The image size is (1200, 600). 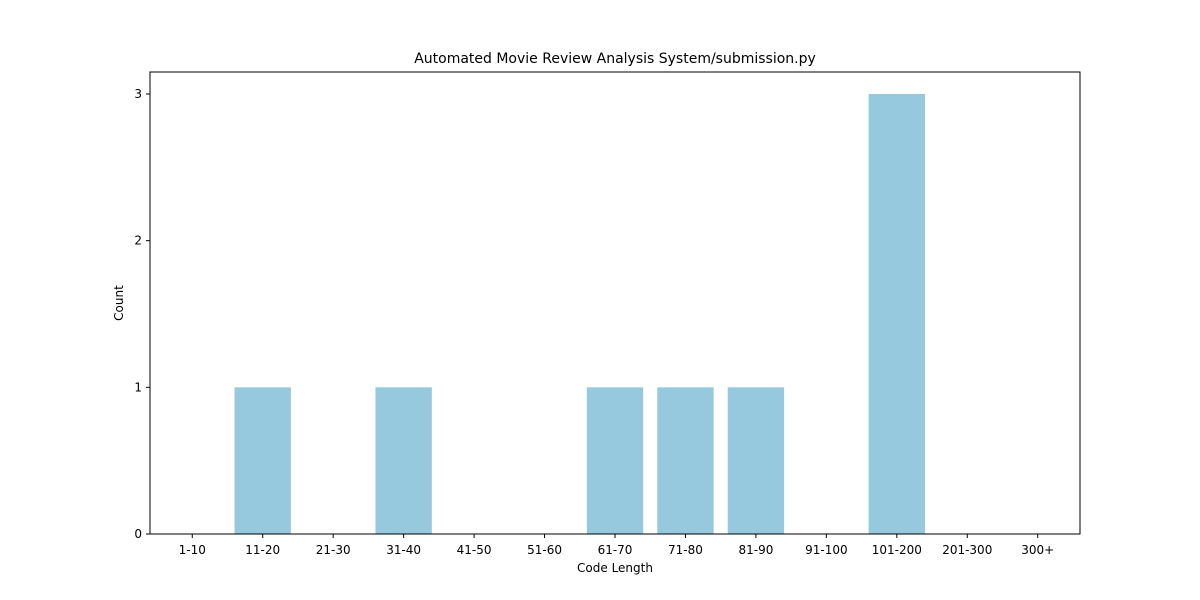 I want to click on x-tick-label: 41-50, so click(x=474, y=550).